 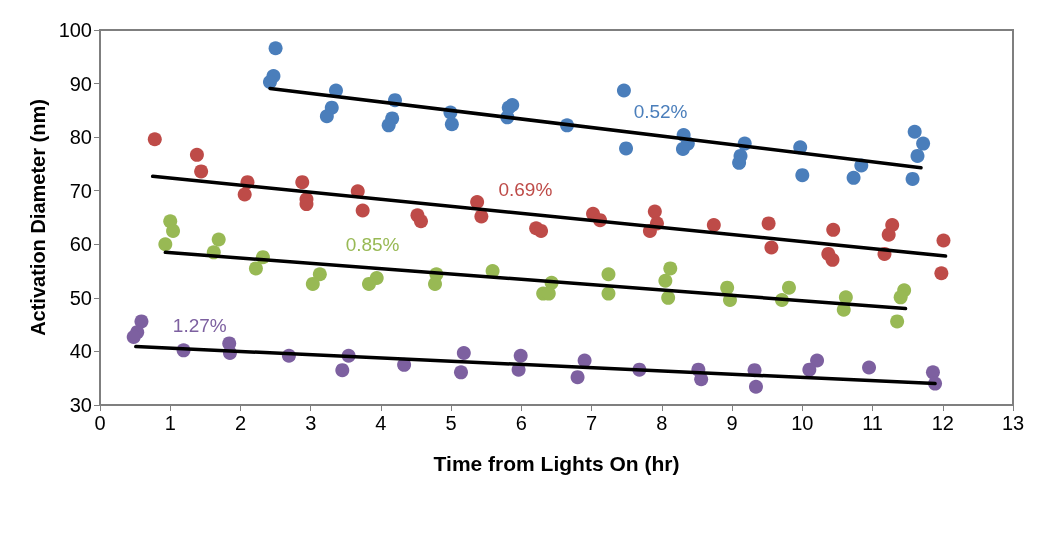 What do you see at coordinates (732, 423) in the screenshot?
I see `x-tick-label: 9` at bounding box center [732, 423].